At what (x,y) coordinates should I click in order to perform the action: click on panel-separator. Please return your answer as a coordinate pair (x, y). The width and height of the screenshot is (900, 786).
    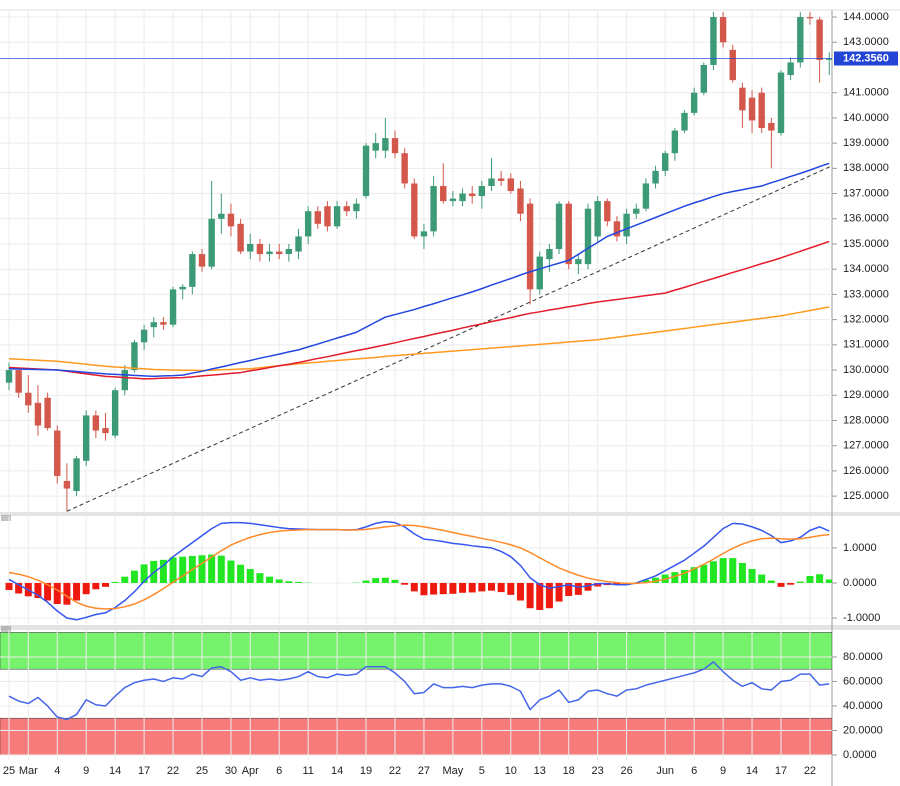
    Looking at the image, I should click on (450, 627).